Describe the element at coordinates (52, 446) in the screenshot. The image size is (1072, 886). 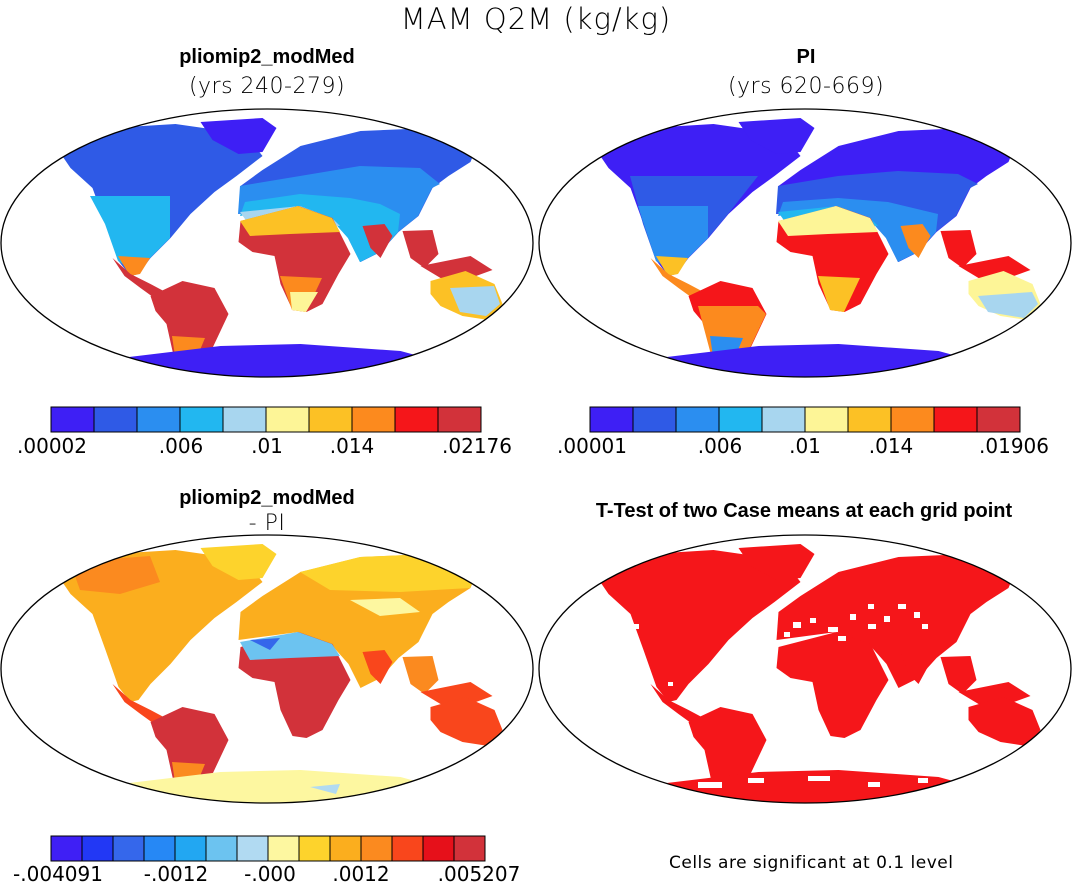
I see `colorbar-tick-label: .00002` at that location.